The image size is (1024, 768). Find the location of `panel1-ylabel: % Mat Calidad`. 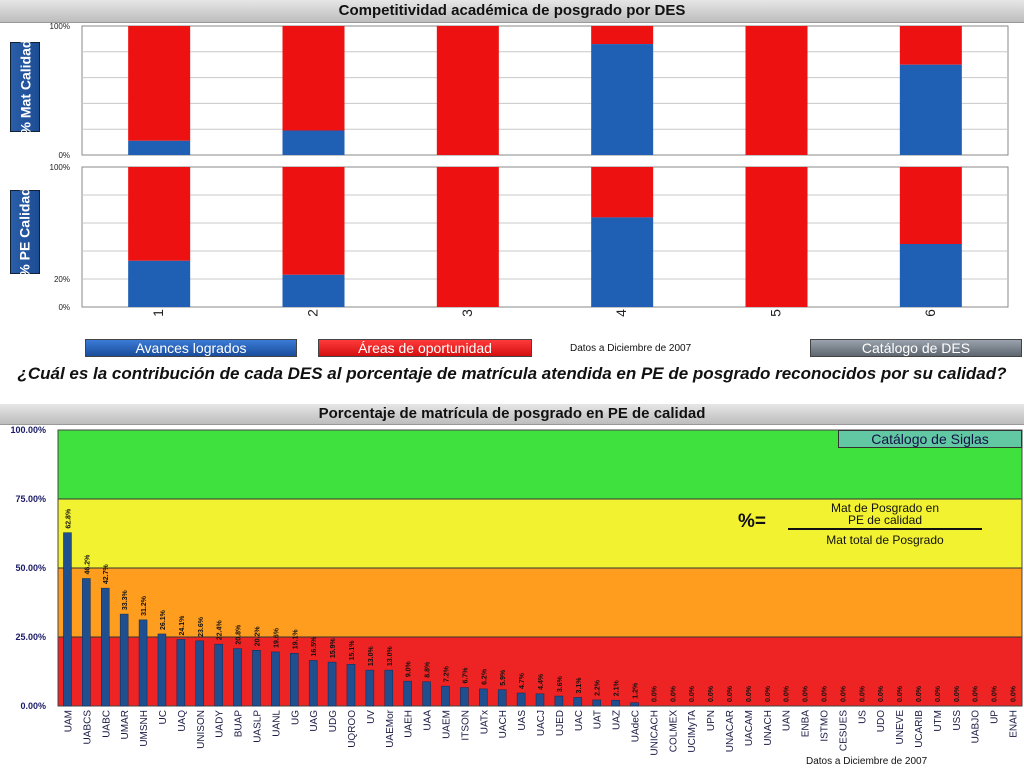

panel1-ylabel: % Mat Calidad is located at coordinates (25, 87).